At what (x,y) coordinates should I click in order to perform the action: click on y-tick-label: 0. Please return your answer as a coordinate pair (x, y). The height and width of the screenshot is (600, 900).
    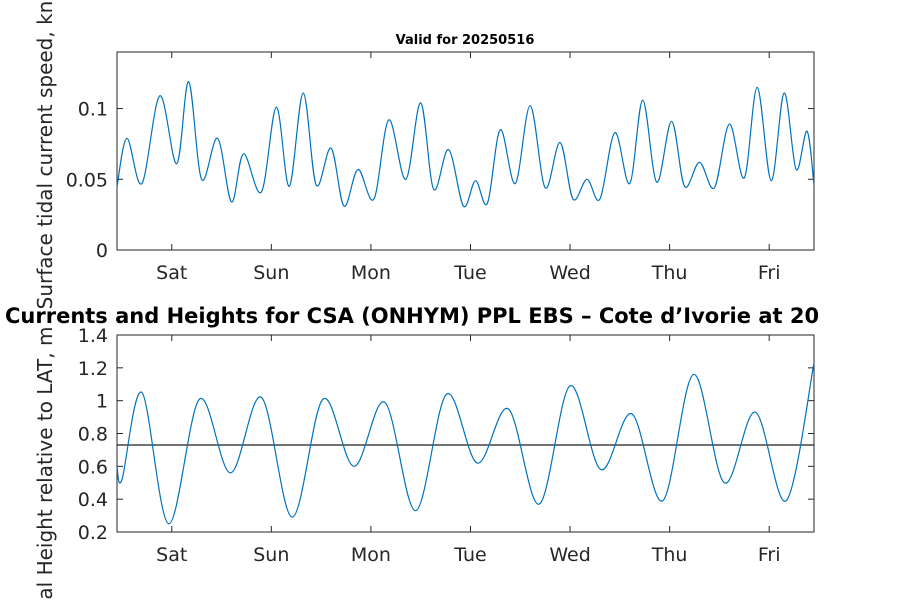
    Looking at the image, I should click on (102, 251).